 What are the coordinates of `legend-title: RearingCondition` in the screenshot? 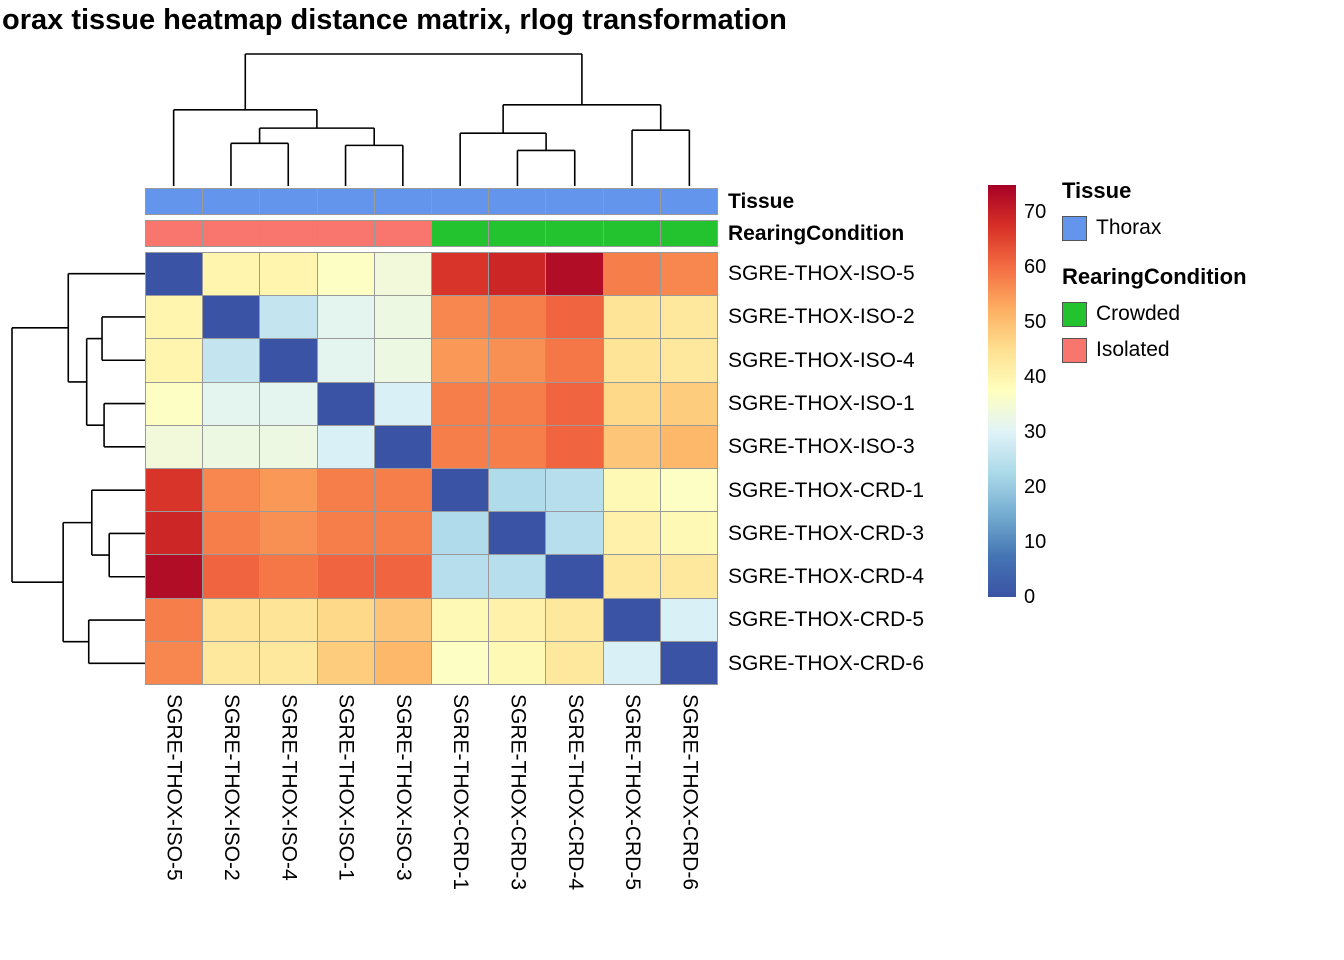 It's located at (1154, 276).